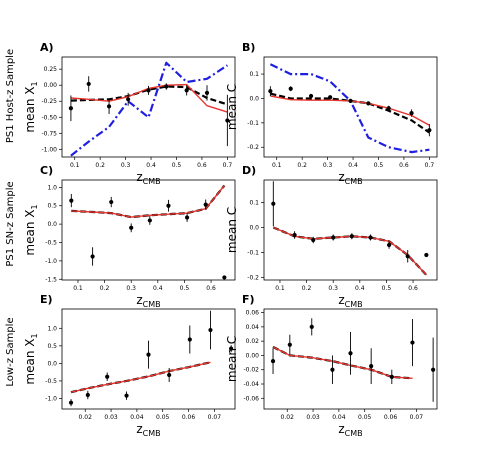  What do you see at coordinates (253, 123) in the screenshot?
I see `y-tick-label: -0.1` at bounding box center [253, 123].